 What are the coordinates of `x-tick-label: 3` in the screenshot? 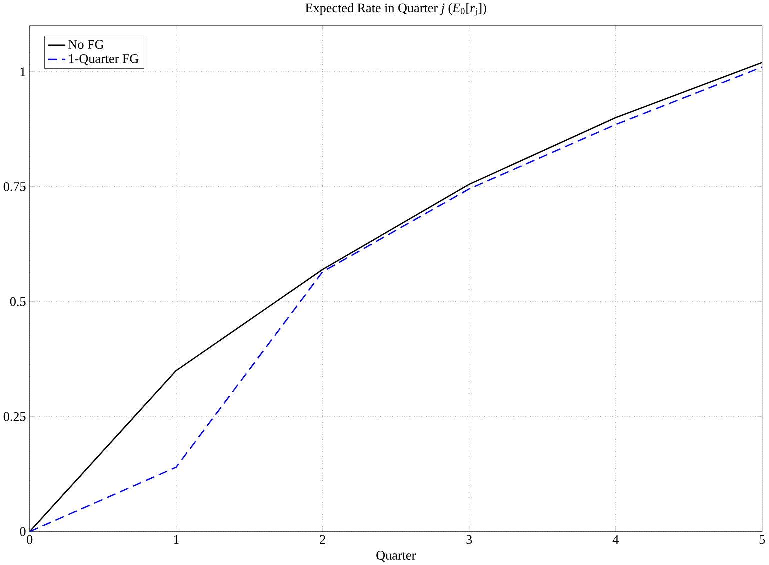 It's located at (469, 539).